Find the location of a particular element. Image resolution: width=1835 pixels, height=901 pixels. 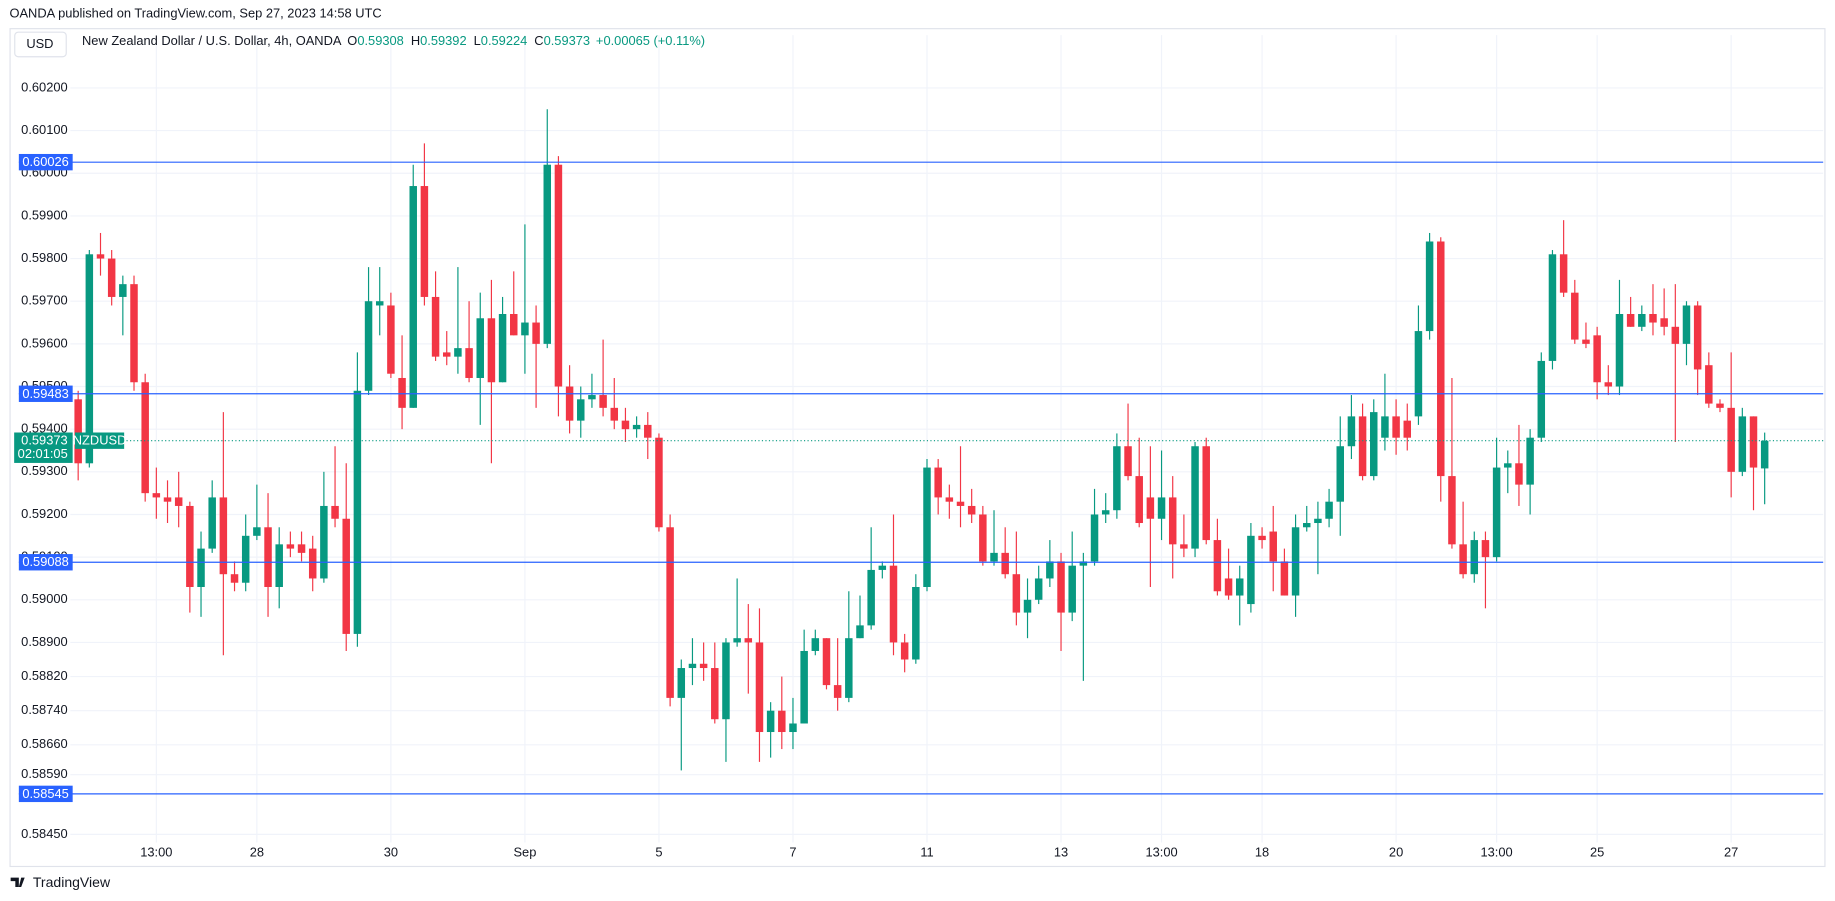

x-tick-label: 18 is located at coordinates (1262, 851).